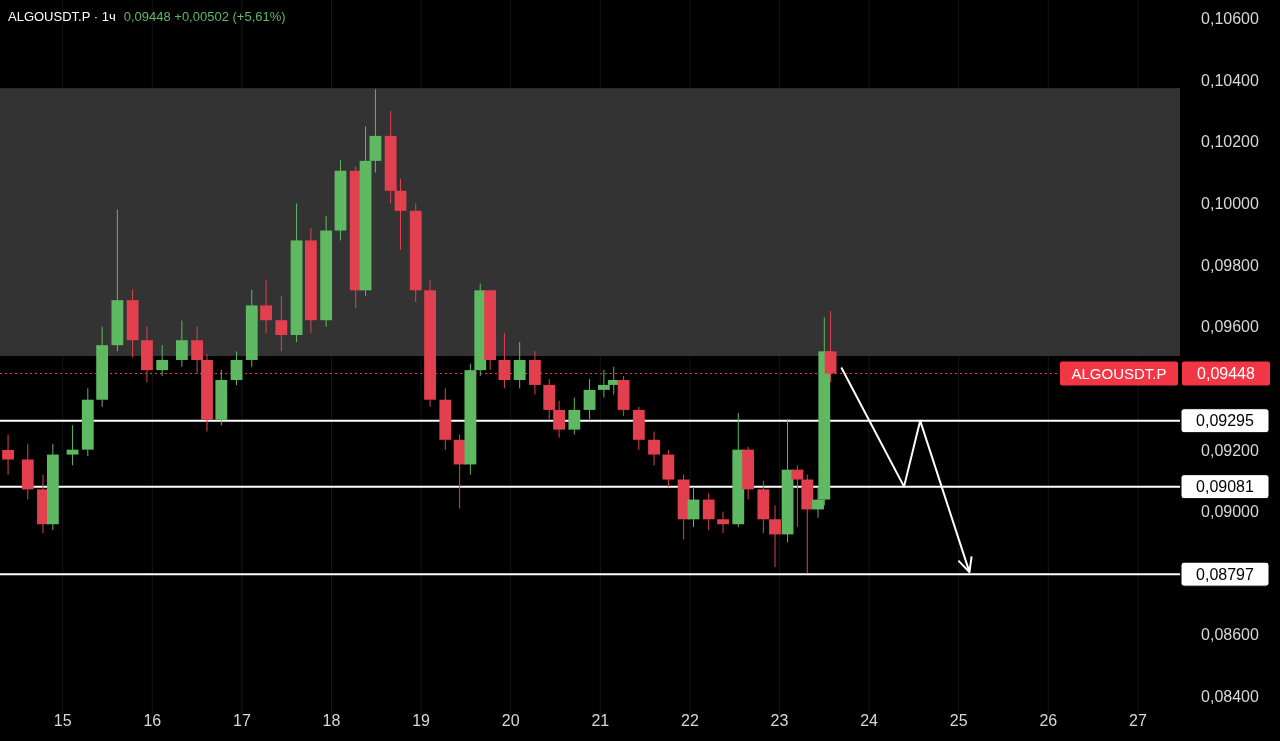 The image size is (1280, 741). Describe the element at coordinates (1230, 450) in the screenshot. I see `y-tick-label: 0,09200` at that location.